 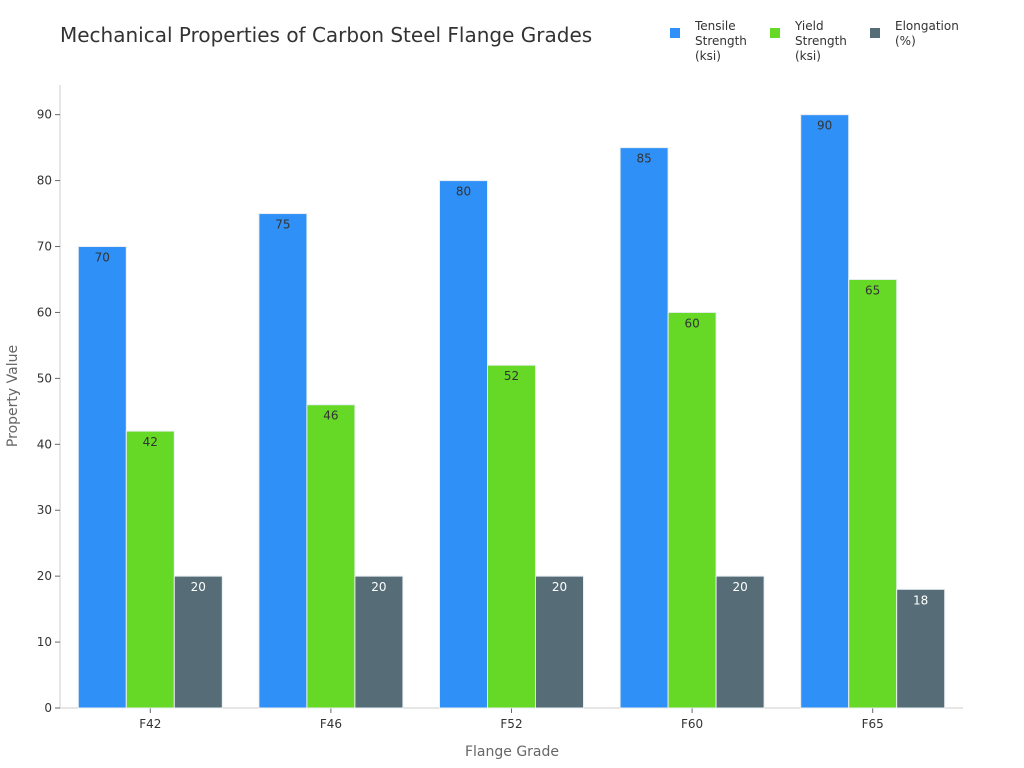 I want to click on y-tick-label: 90, so click(x=44, y=115).